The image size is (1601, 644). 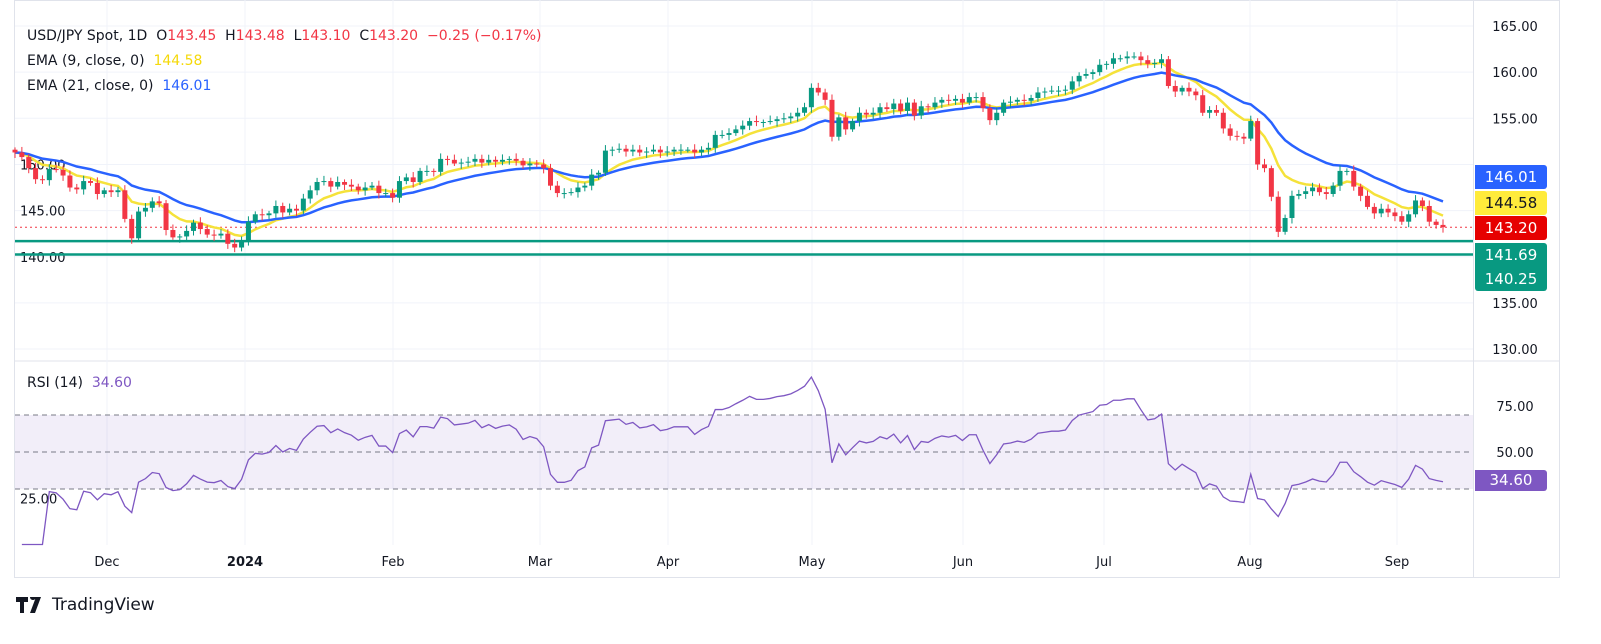 What do you see at coordinates (103, 605) in the screenshot?
I see `brand-name: TradingView` at bounding box center [103, 605].